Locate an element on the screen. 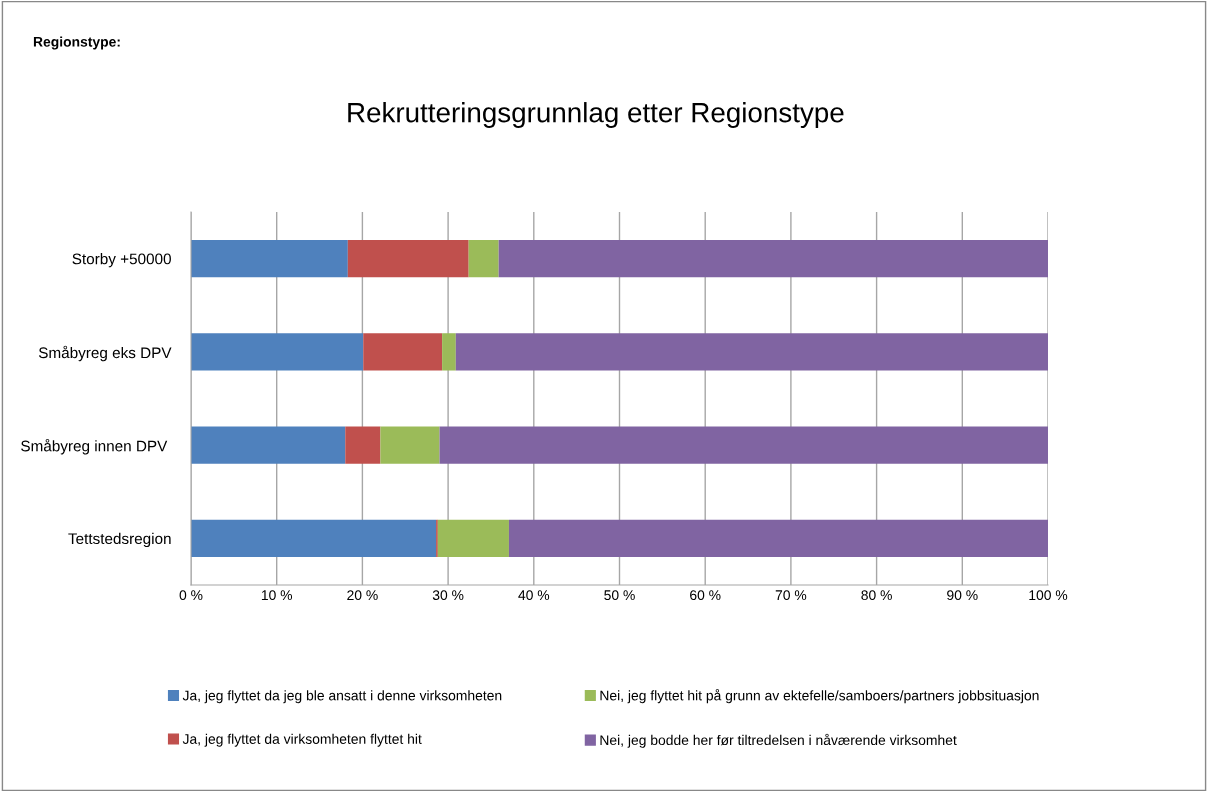 This screenshot has width=1208, height=792. x-tick-label: 70 % is located at coordinates (791, 595).